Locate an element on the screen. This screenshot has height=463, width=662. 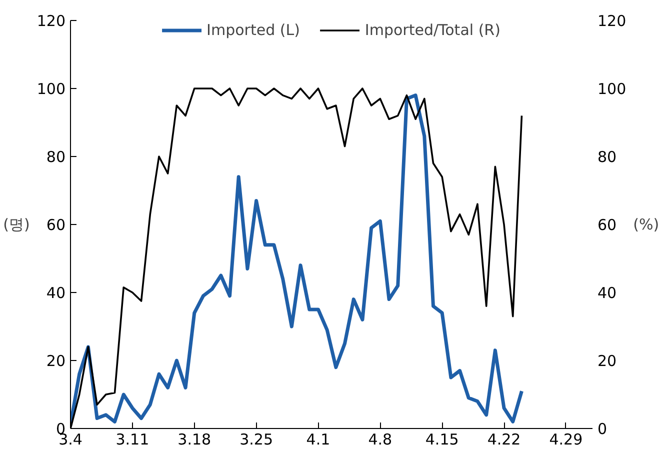
y2-tick-label: 120 is located at coordinates (612, 21).